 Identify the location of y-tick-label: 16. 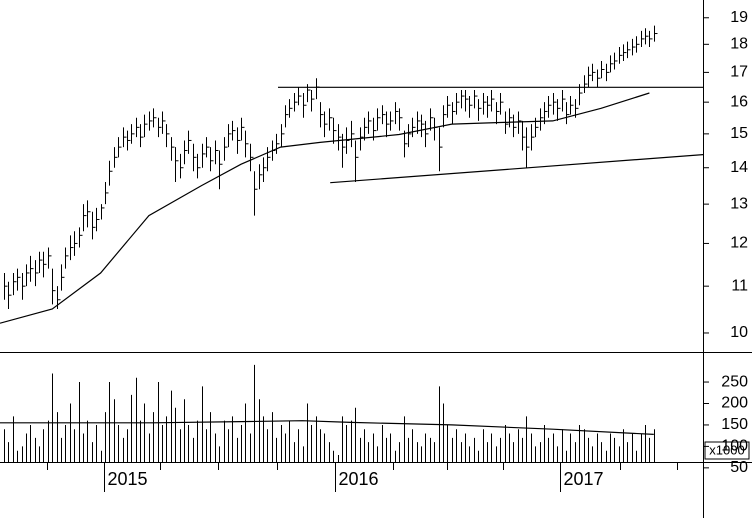
(739, 101).